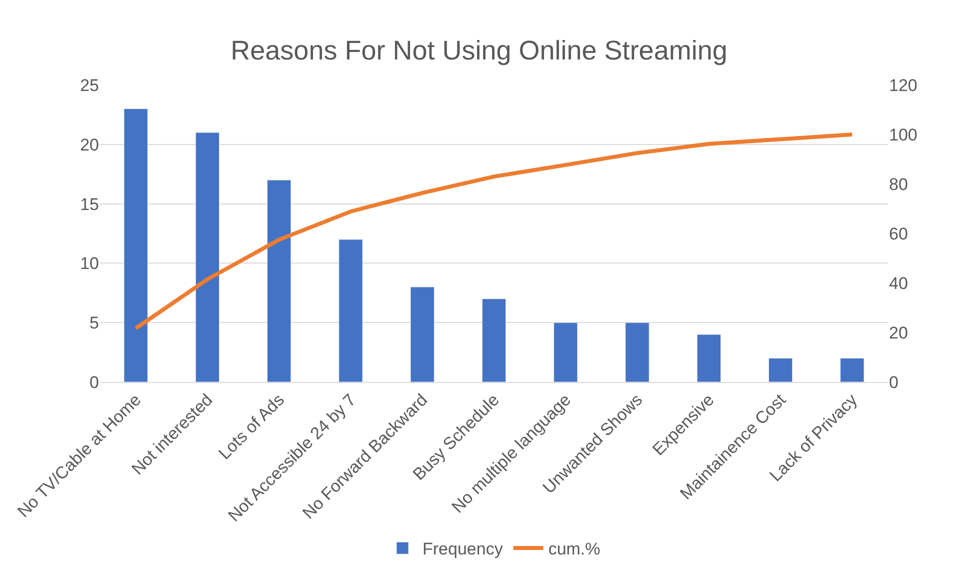  What do you see at coordinates (463, 549) in the screenshot?
I see `legend-label: Frequency` at bounding box center [463, 549].